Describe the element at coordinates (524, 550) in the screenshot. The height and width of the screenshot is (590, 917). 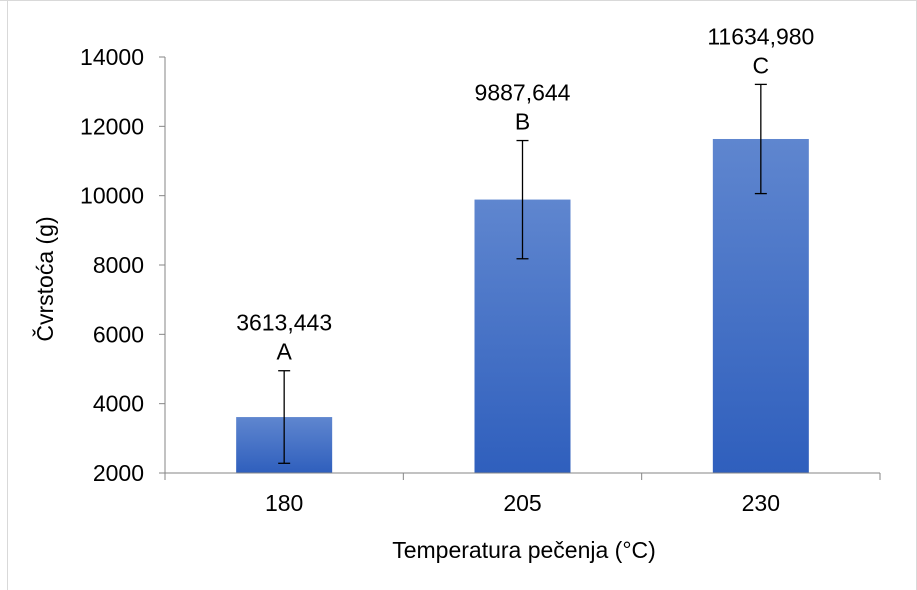
I see `x-axis-title: Temperatura pečenja (°C)` at that location.